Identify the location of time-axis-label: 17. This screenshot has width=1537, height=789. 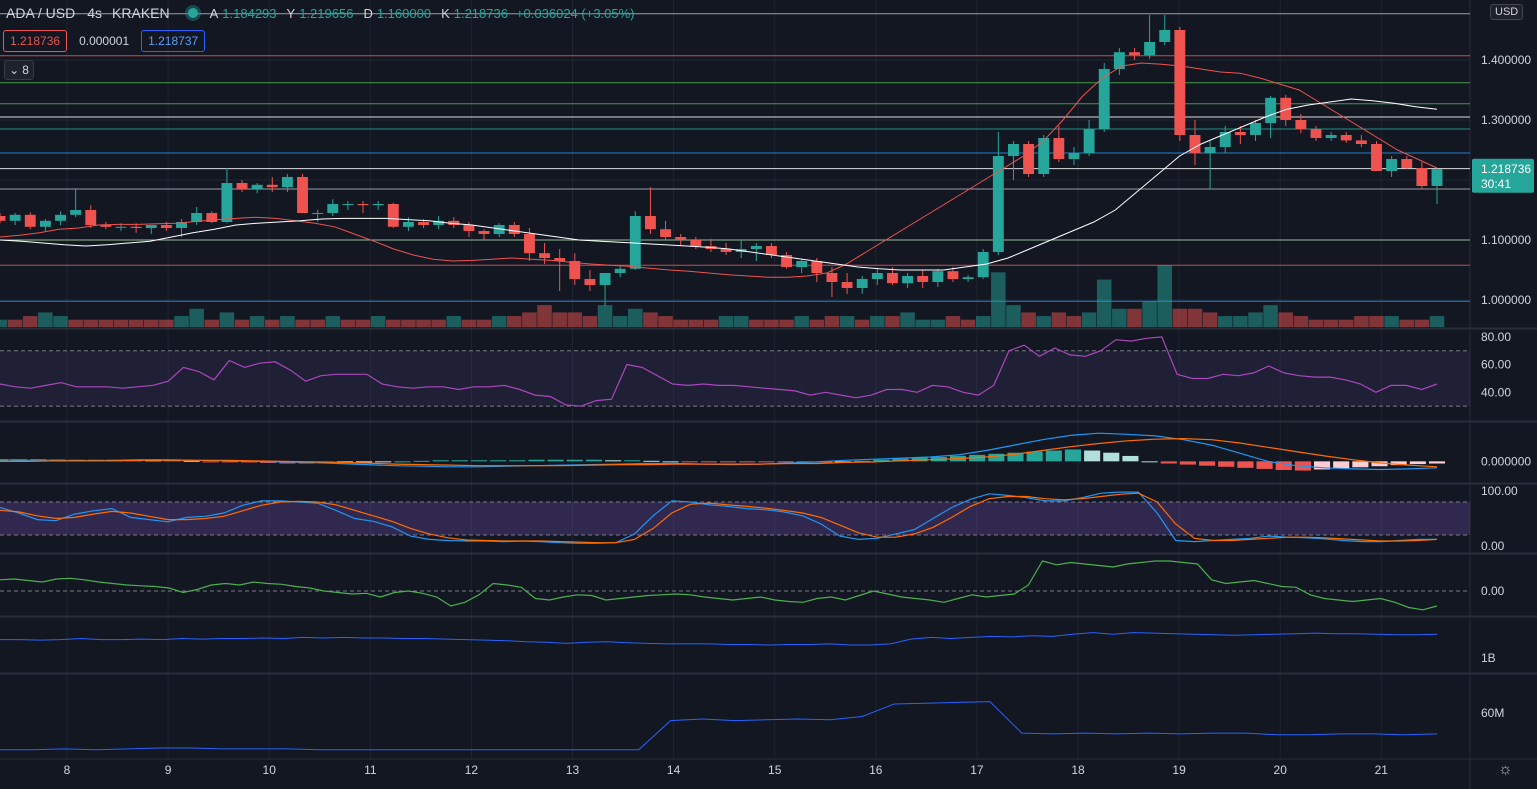
(977, 770).